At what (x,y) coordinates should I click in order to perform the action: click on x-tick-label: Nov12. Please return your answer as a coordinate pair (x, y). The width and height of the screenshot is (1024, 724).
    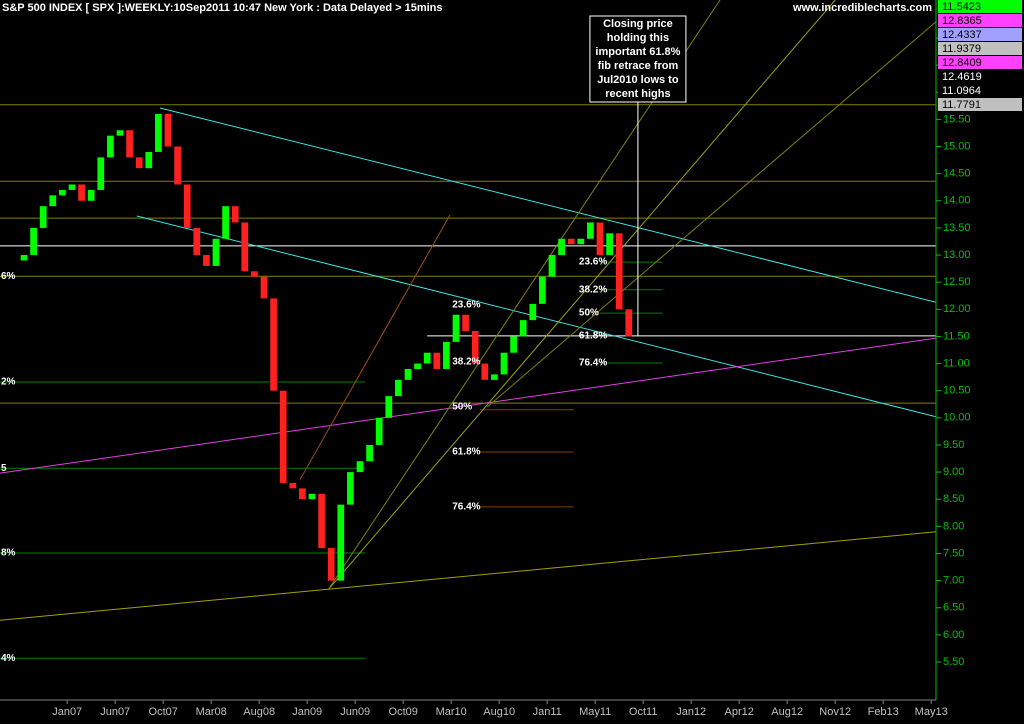
    Looking at the image, I should click on (835, 712).